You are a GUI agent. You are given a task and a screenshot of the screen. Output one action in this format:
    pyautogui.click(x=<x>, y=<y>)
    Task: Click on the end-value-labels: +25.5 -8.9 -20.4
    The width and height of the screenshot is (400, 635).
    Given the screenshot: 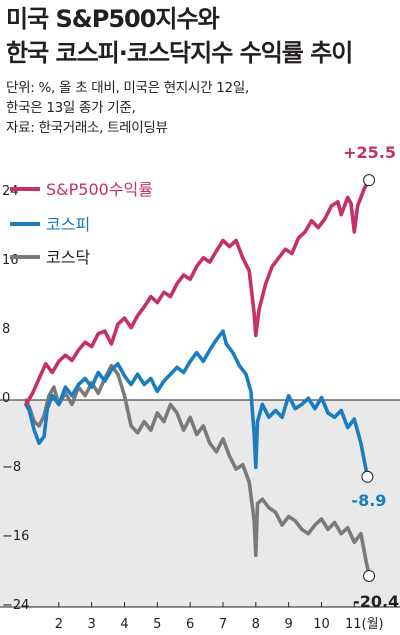 What is the action you would take?
    pyautogui.click(x=371, y=377)
    